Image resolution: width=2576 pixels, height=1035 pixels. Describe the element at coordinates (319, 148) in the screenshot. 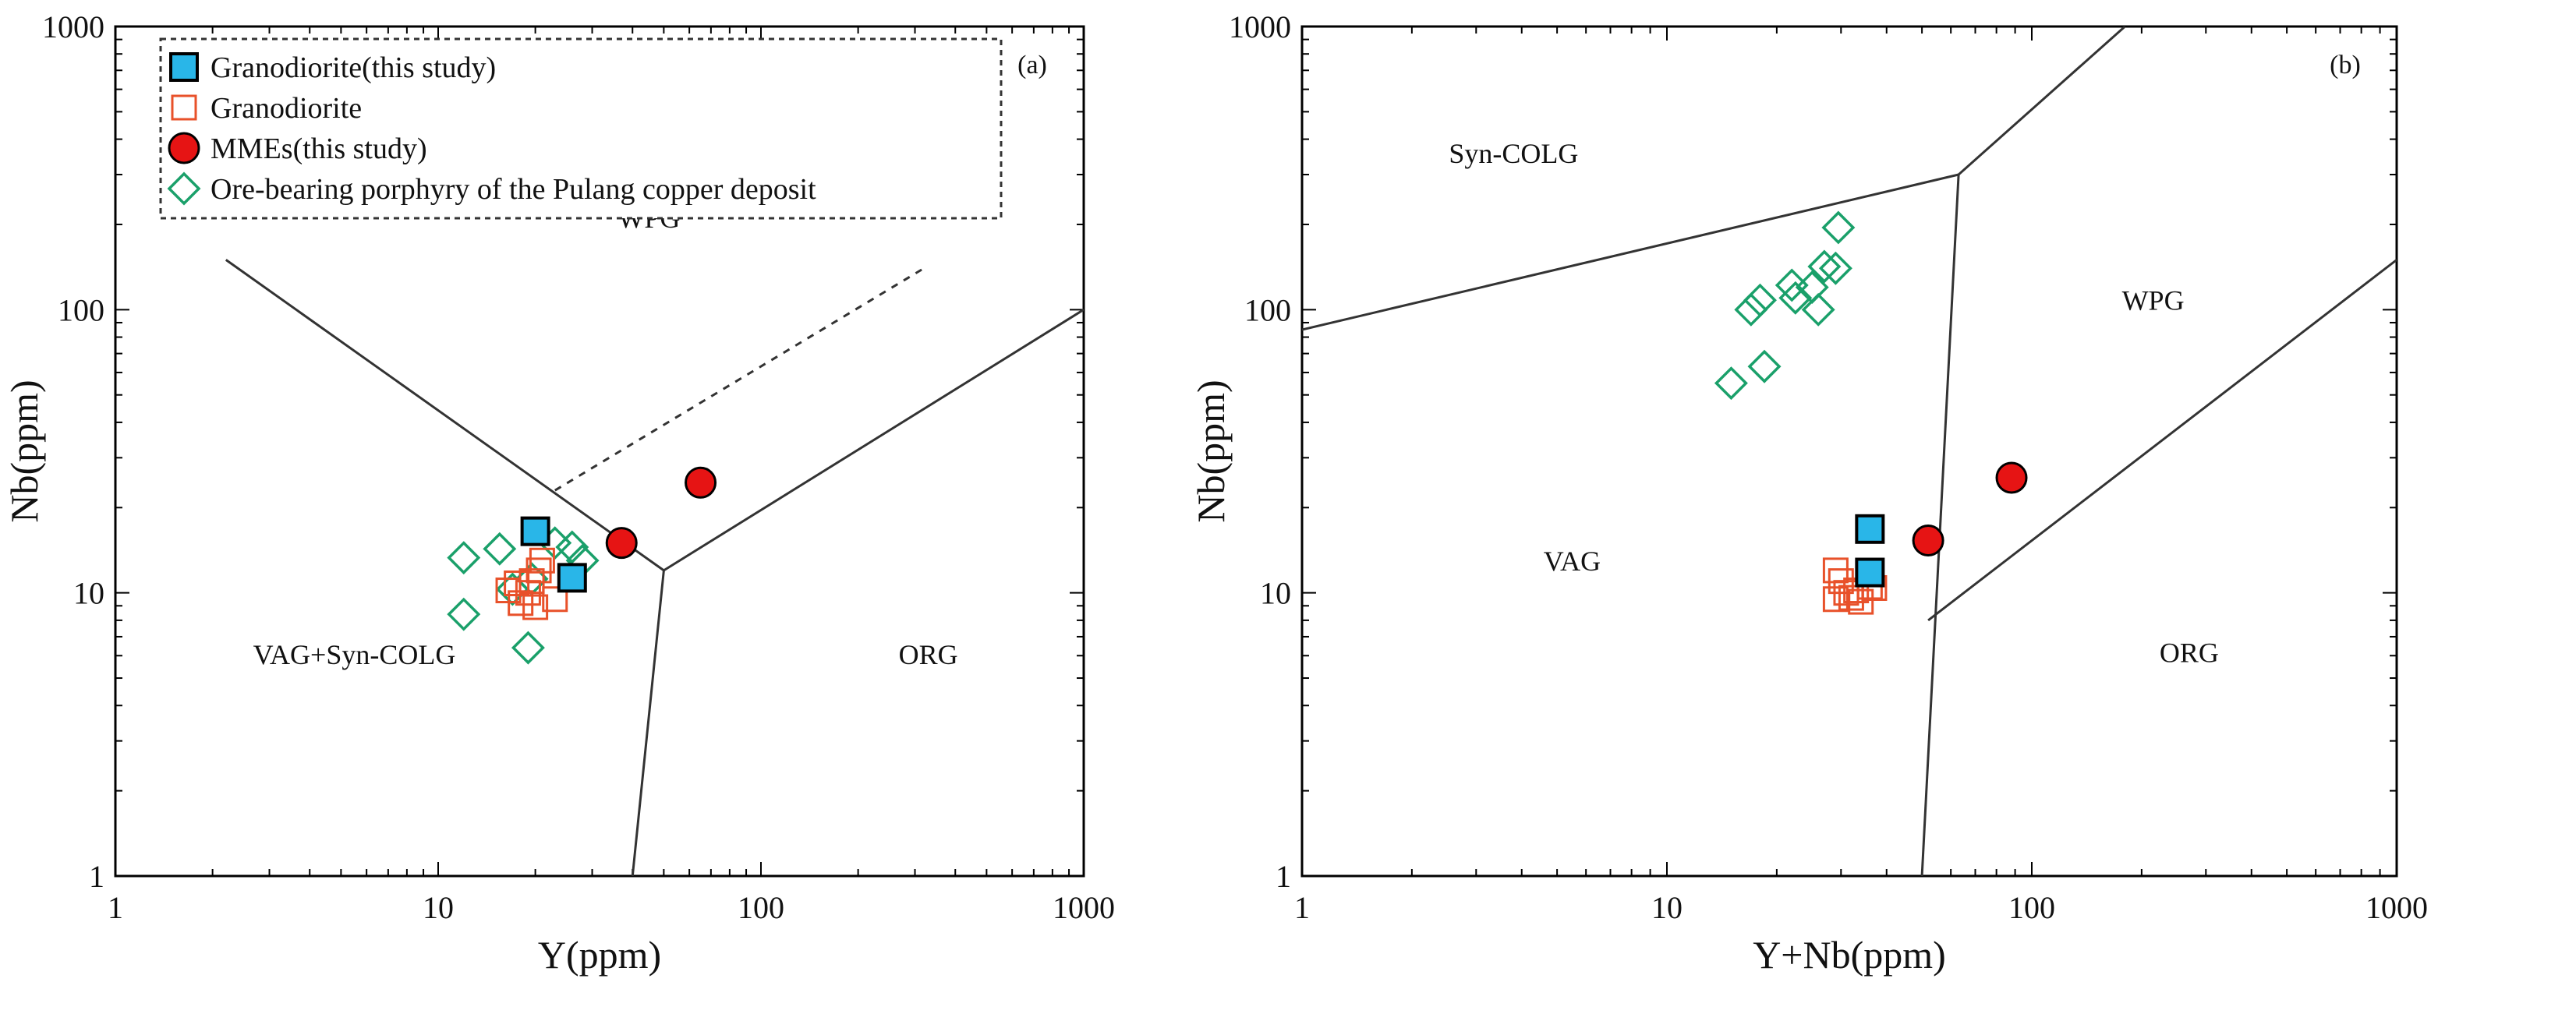

I see `legend-label: MMEs(this study)` at that location.